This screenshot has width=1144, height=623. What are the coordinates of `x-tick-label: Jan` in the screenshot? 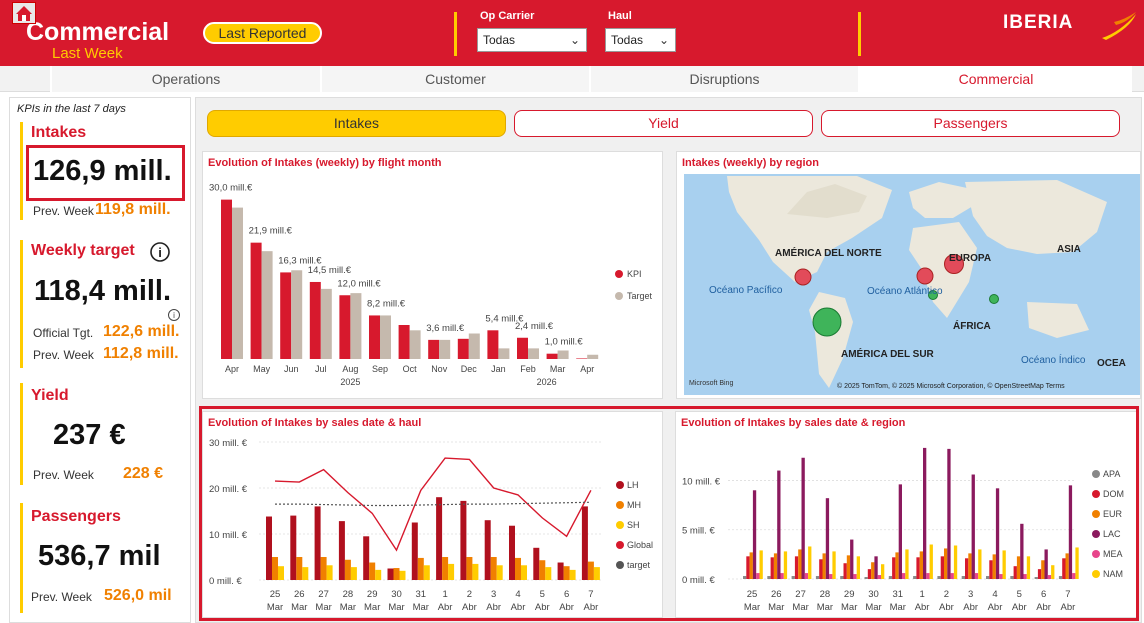 It's located at (498, 369).